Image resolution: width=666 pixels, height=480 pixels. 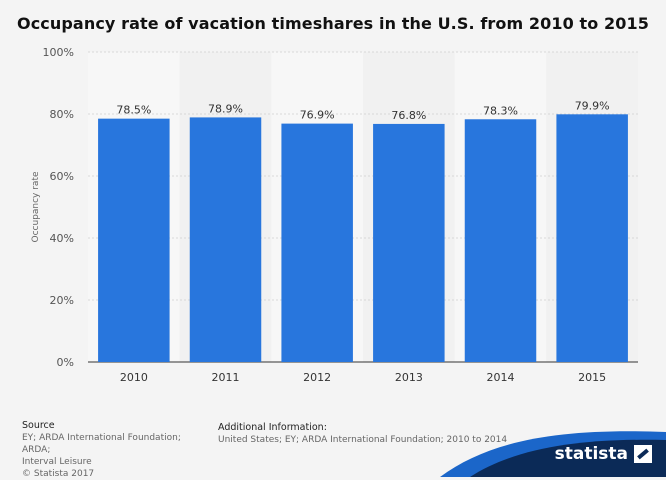 I want to click on statista-wordmark: statista, so click(x=591, y=454).